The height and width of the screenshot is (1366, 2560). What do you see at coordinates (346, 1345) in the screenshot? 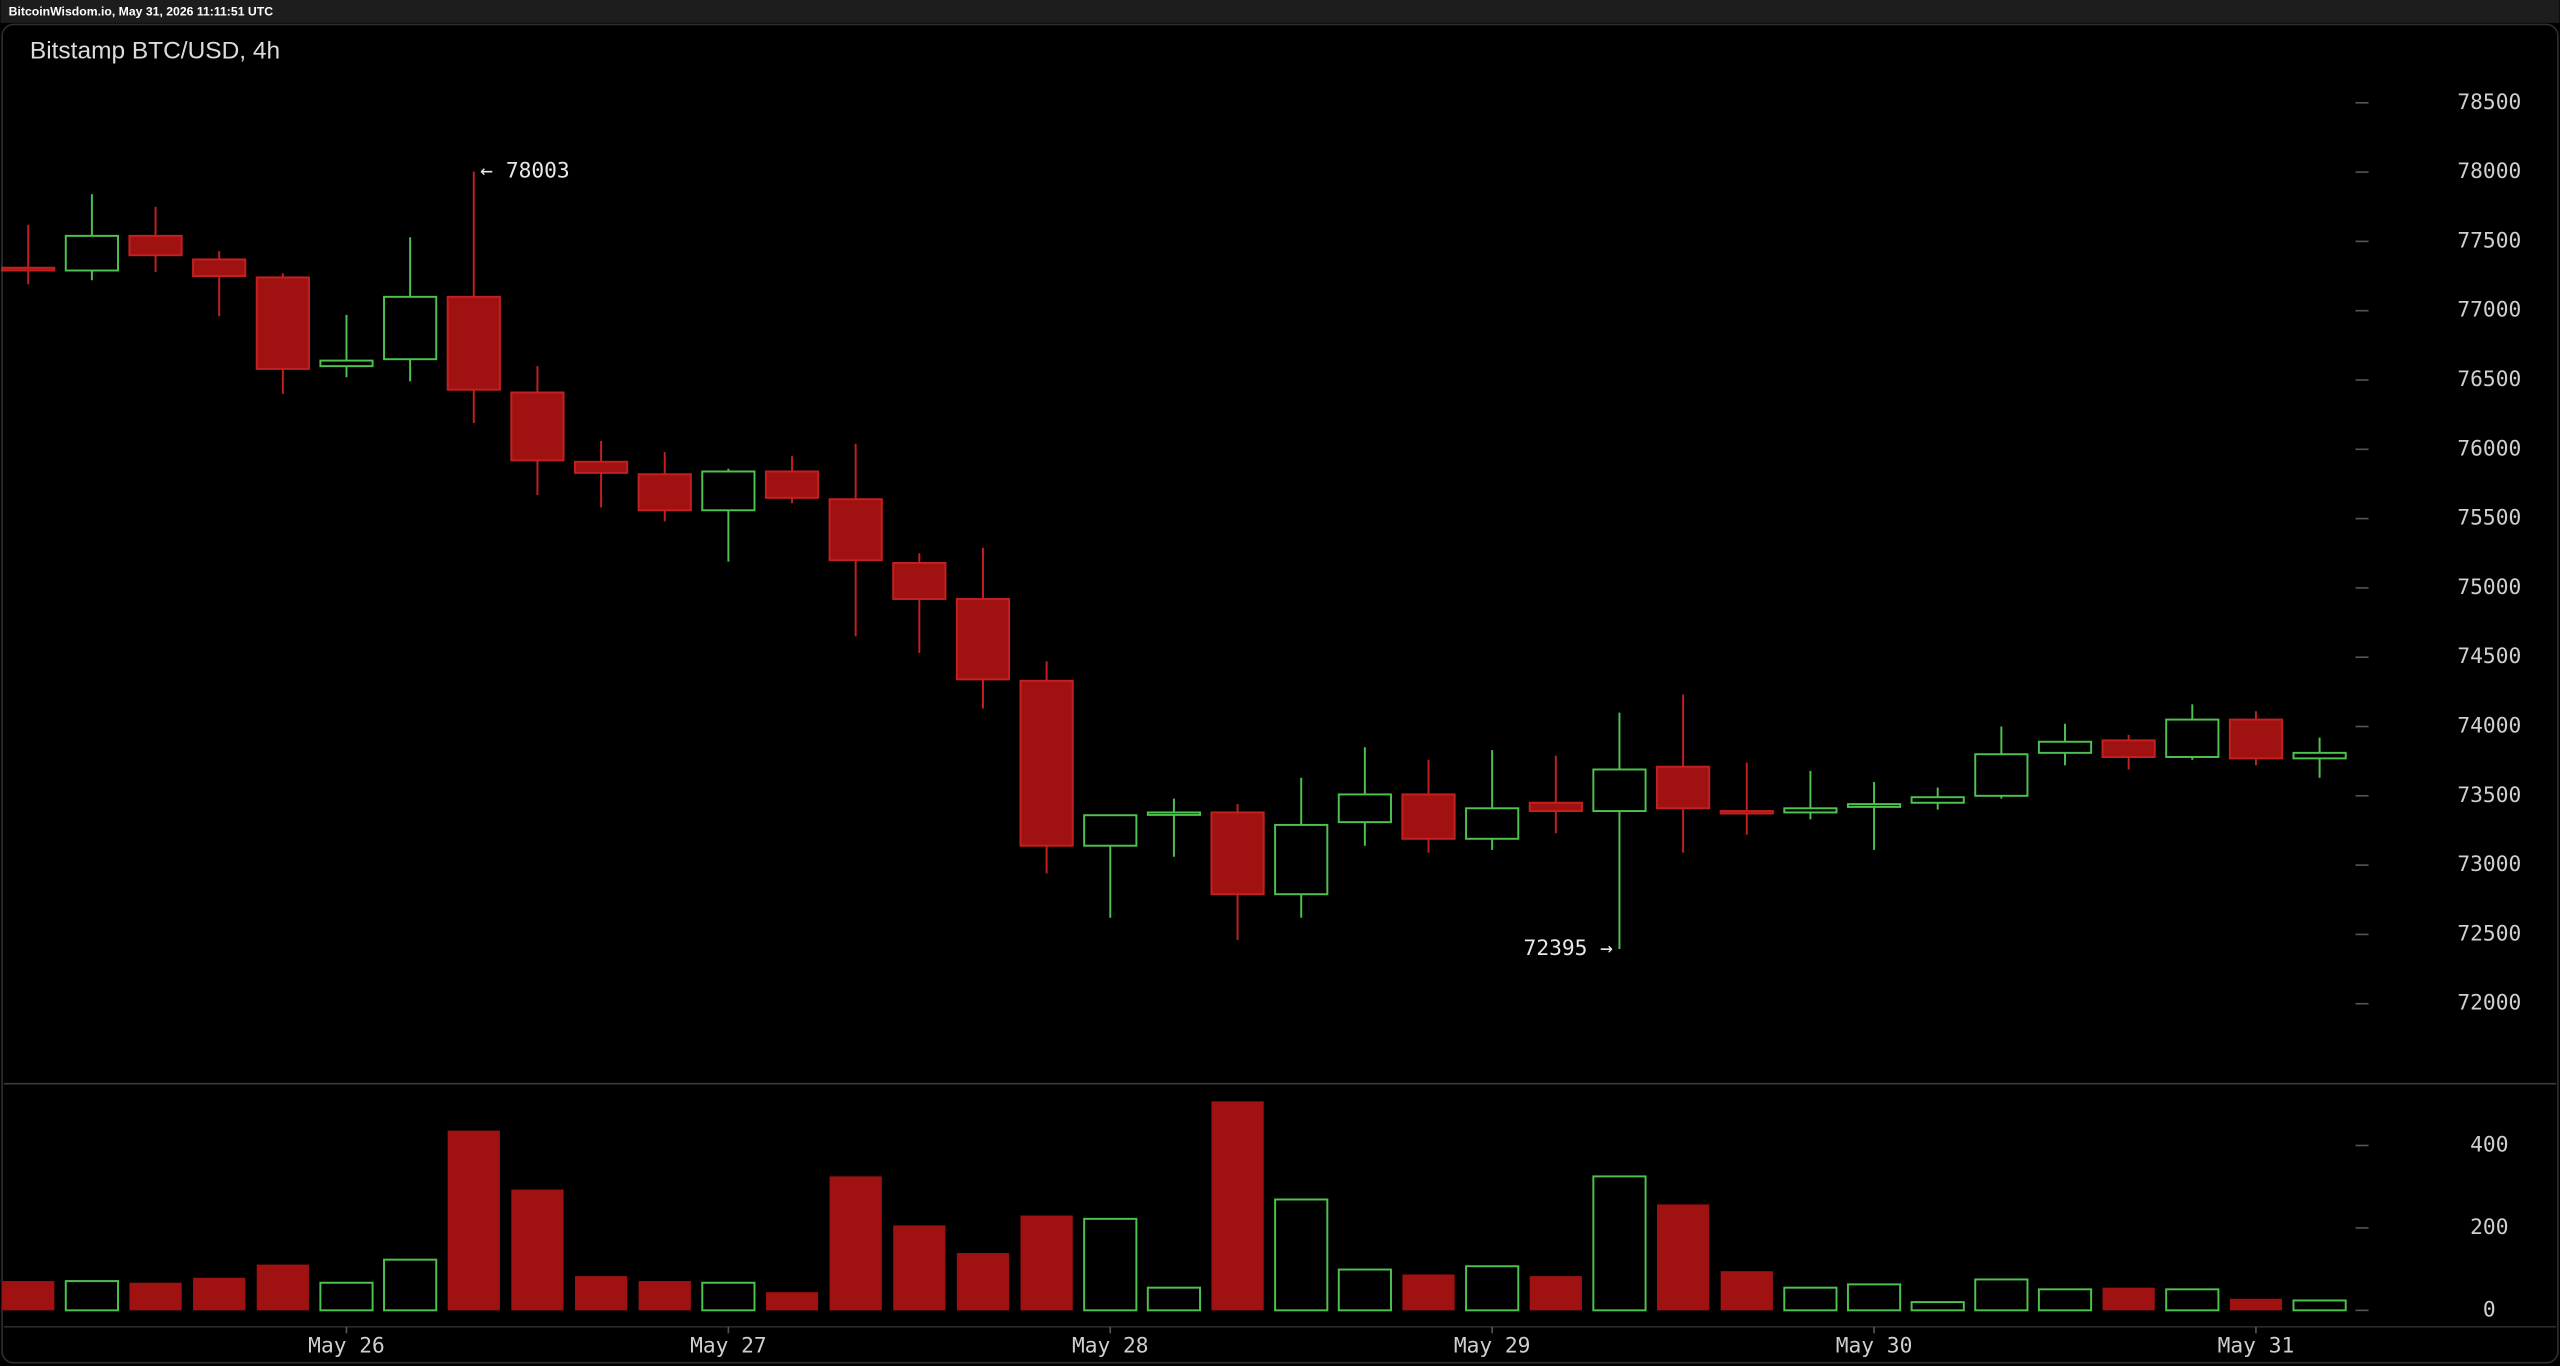
I see `x-tick-label: May 26` at bounding box center [346, 1345].